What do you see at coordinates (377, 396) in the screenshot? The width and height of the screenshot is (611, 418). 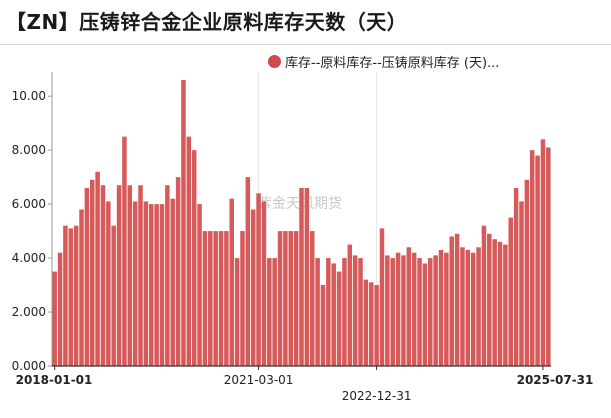 I see `x-tick-label: 2022-12-31` at bounding box center [377, 396].